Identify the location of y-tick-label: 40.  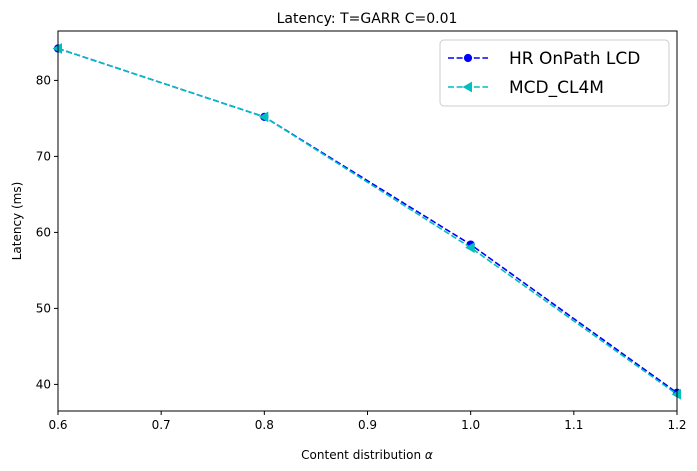
(43, 384).